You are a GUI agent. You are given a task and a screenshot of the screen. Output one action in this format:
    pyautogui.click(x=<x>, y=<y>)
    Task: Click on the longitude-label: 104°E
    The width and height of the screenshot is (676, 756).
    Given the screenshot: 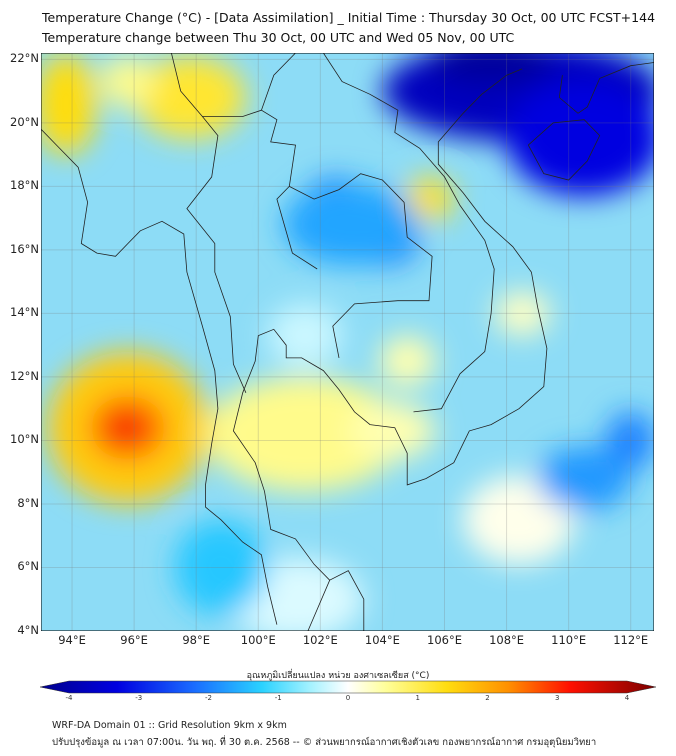 What is the action you would take?
    pyautogui.click(x=382, y=640)
    